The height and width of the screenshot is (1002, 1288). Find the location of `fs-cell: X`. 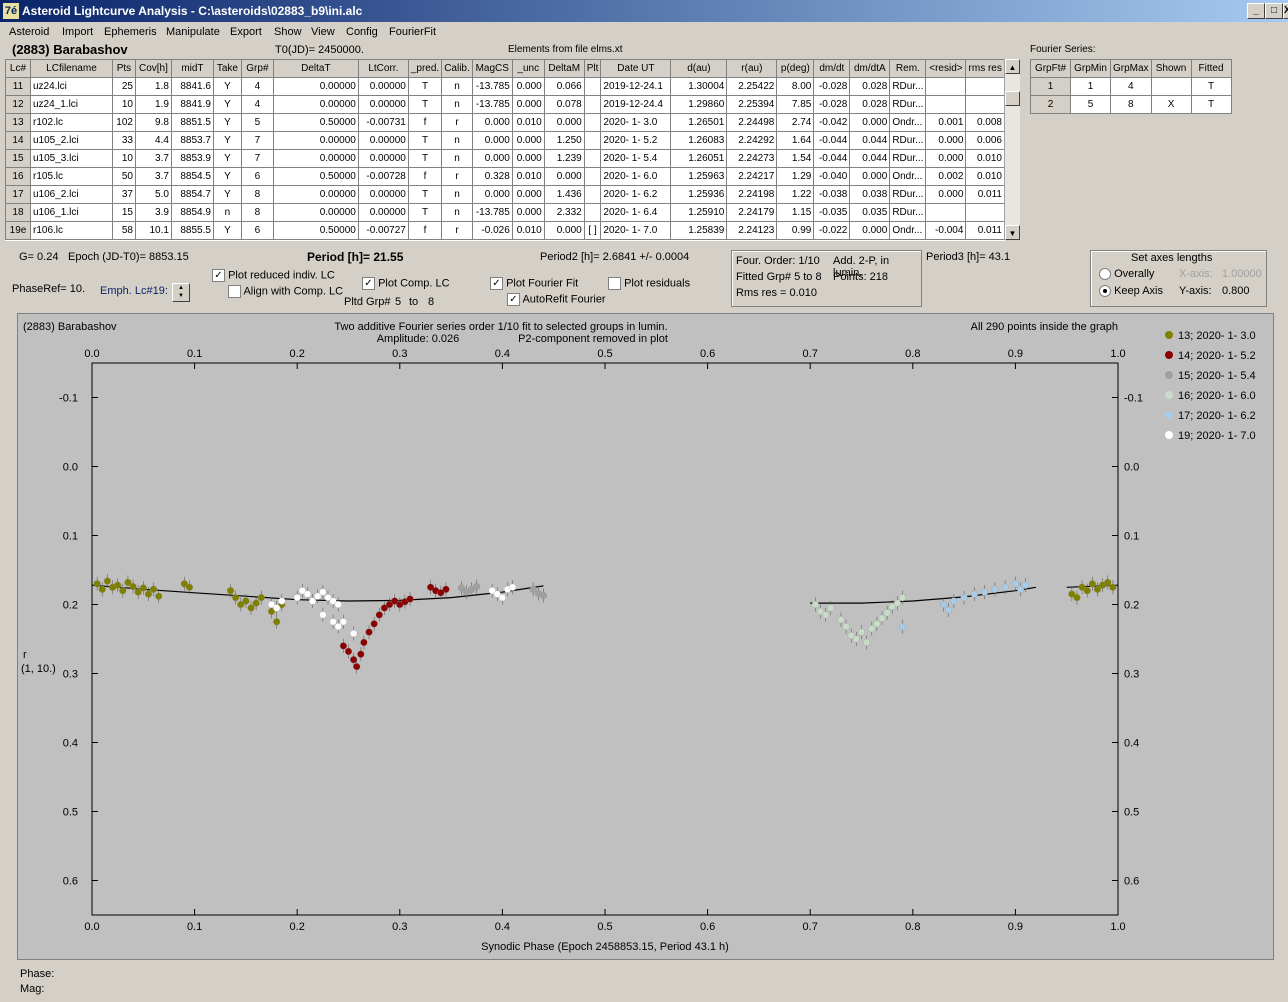

fs-cell: X is located at coordinates (1171, 104).